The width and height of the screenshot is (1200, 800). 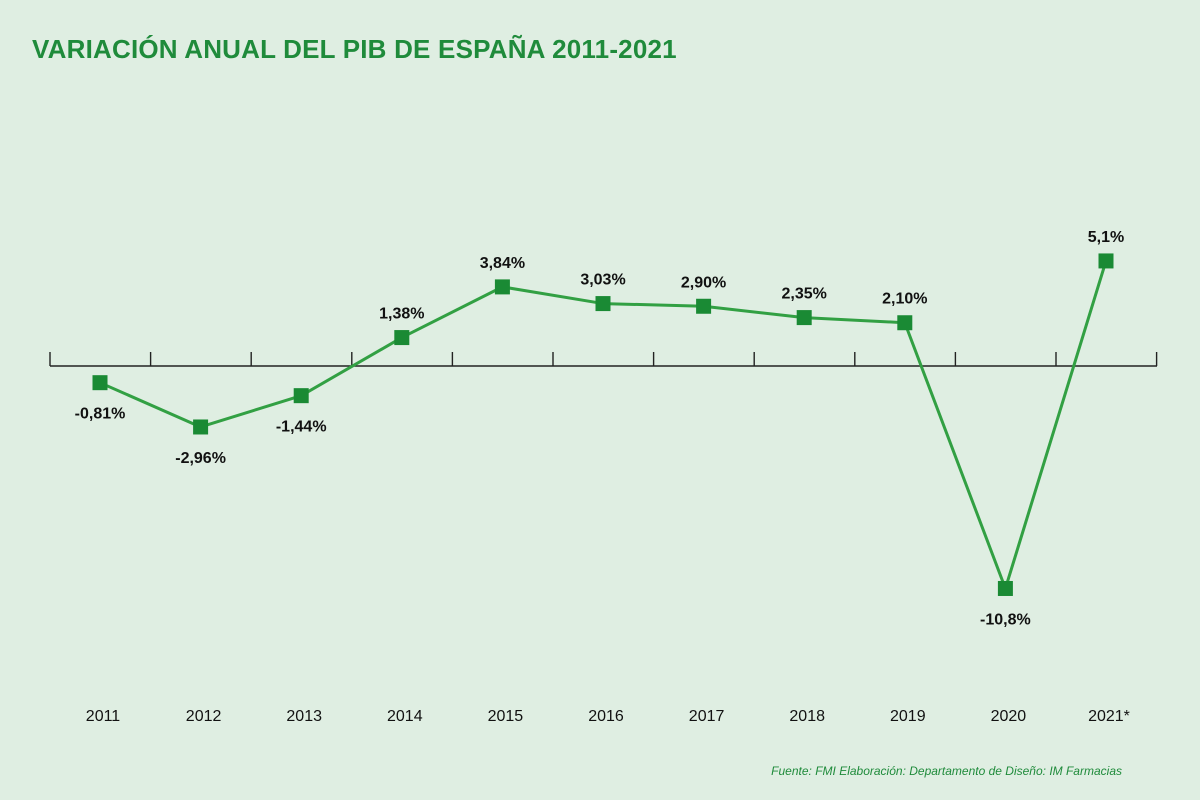 I want to click on x-tick-label: 2015, so click(x=506, y=716).